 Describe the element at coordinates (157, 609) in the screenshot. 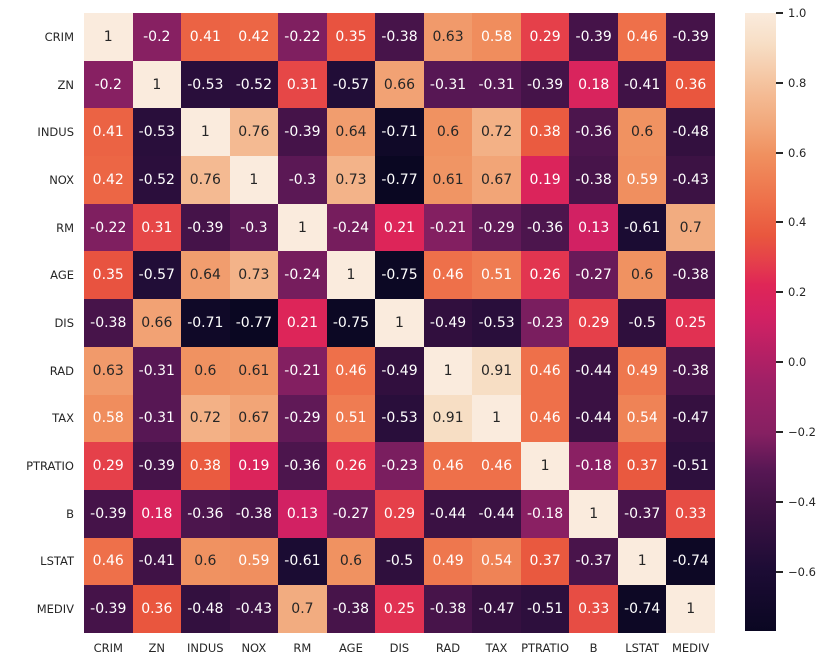

I see `heatmap-cell-MEDIV-ZN: 0.36` at that location.